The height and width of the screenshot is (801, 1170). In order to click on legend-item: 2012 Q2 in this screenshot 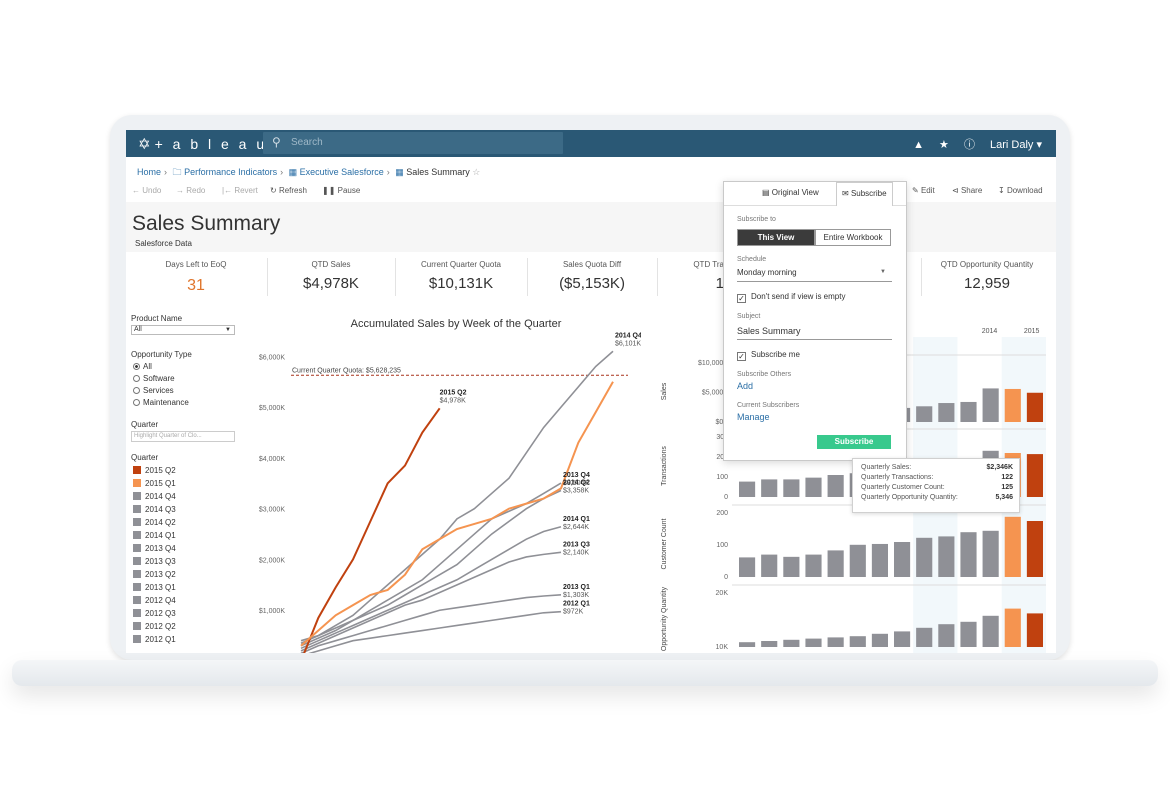, I will do `click(154, 626)`.